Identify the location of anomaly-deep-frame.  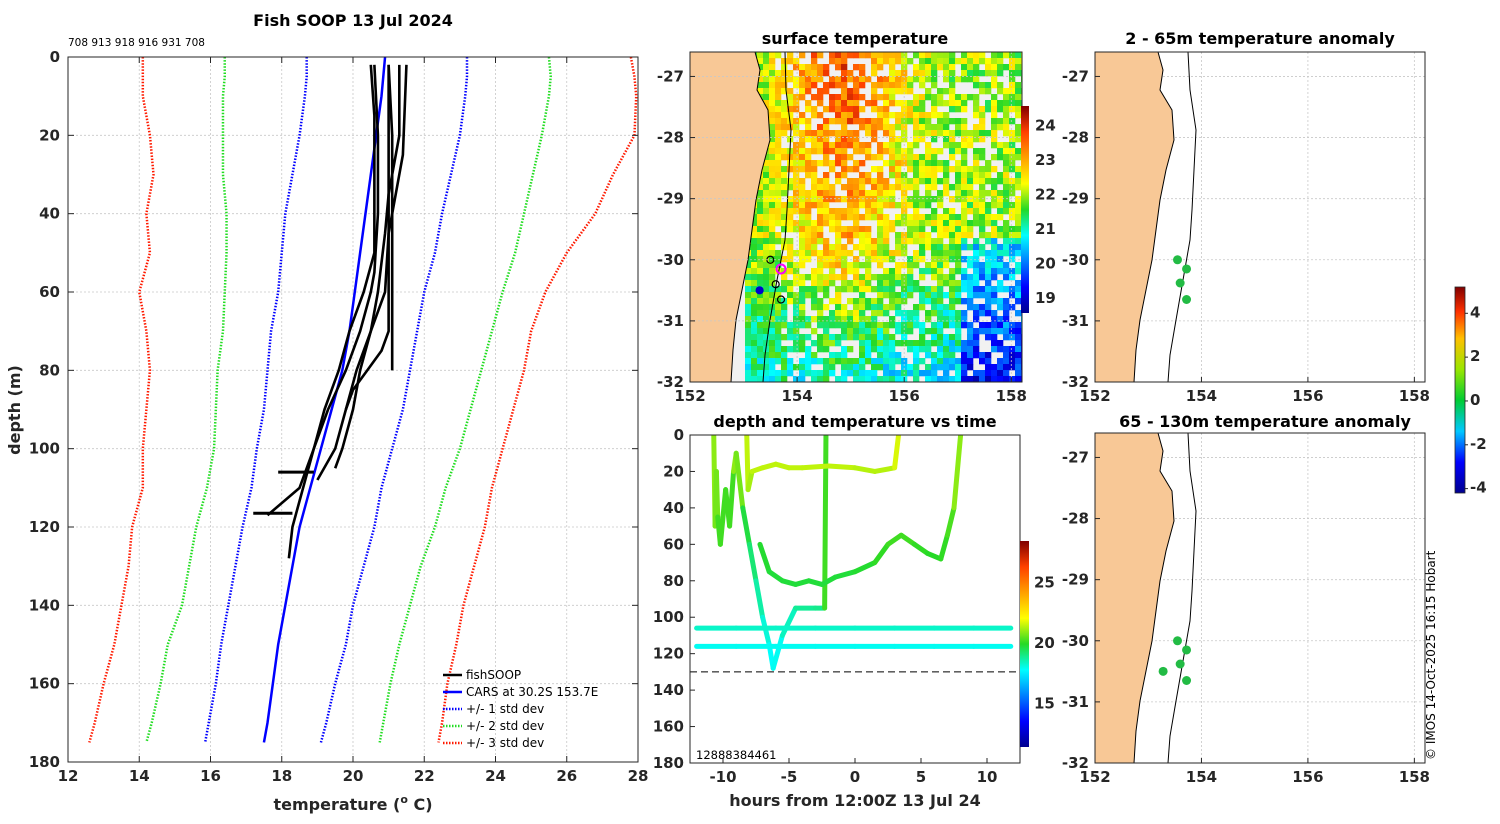
(1260, 598).